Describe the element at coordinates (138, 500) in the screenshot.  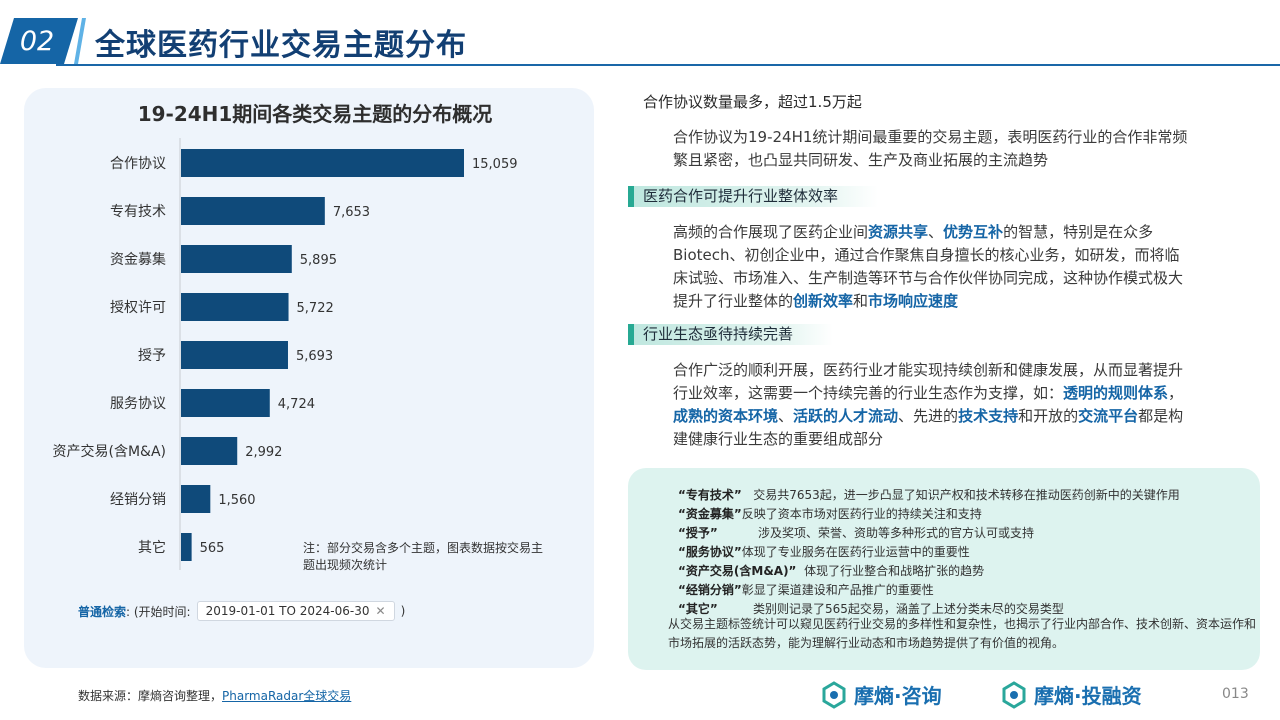
I see `category-label: 经销分销` at that location.